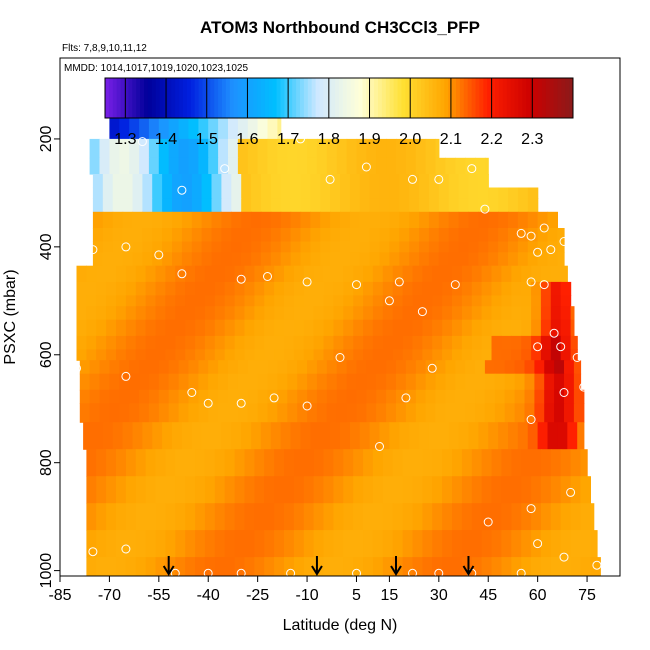  Describe the element at coordinates (439, 595) in the screenshot. I see `x-tick-label: 30` at that location.